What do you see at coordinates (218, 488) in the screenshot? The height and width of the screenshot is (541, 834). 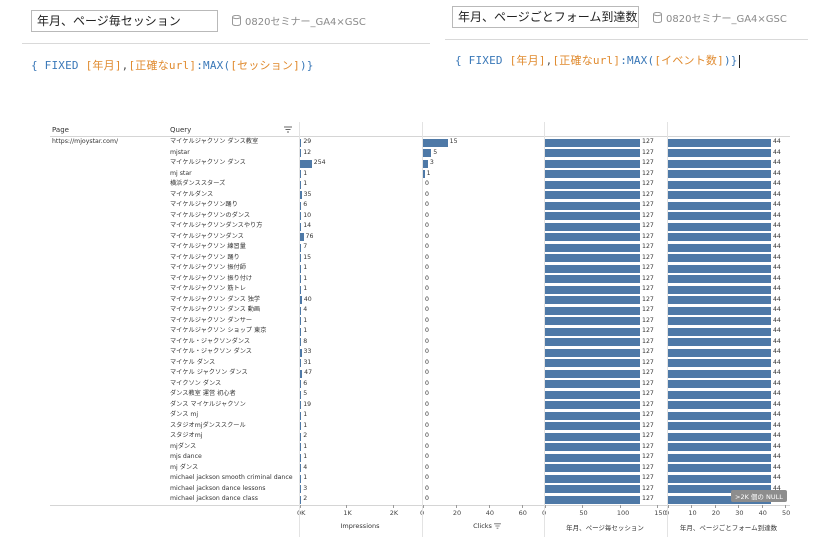 I see `query-cell: michael jackson dance lessons` at bounding box center [218, 488].